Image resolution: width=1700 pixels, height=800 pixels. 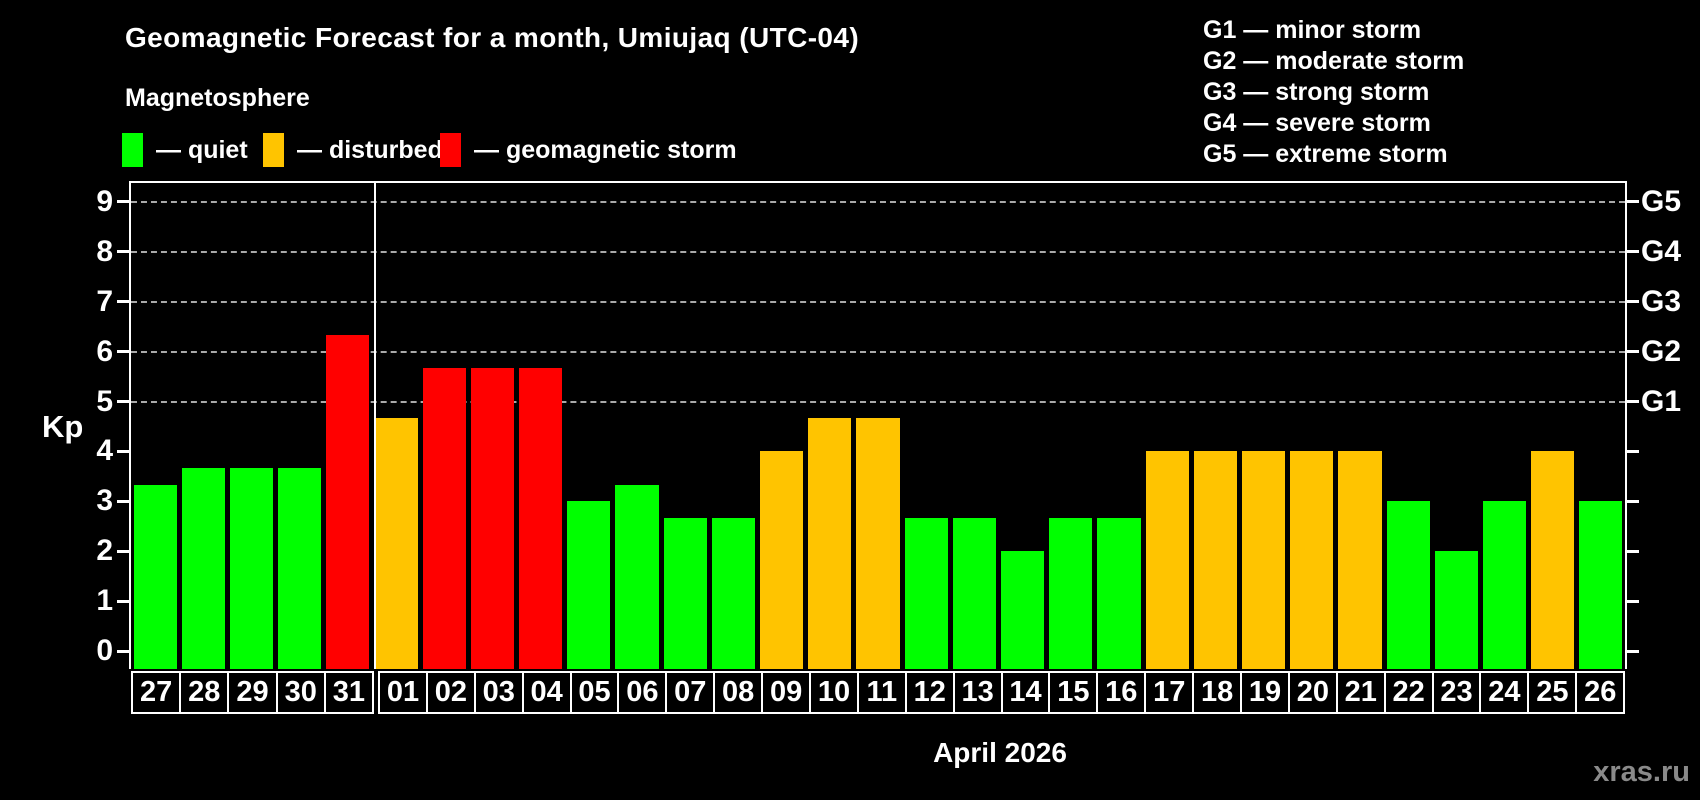 What do you see at coordinates (605, 149) in the screenshot?
I see `legend-label-storm: — geomagnetic storm` at bounding box center [605, 149].